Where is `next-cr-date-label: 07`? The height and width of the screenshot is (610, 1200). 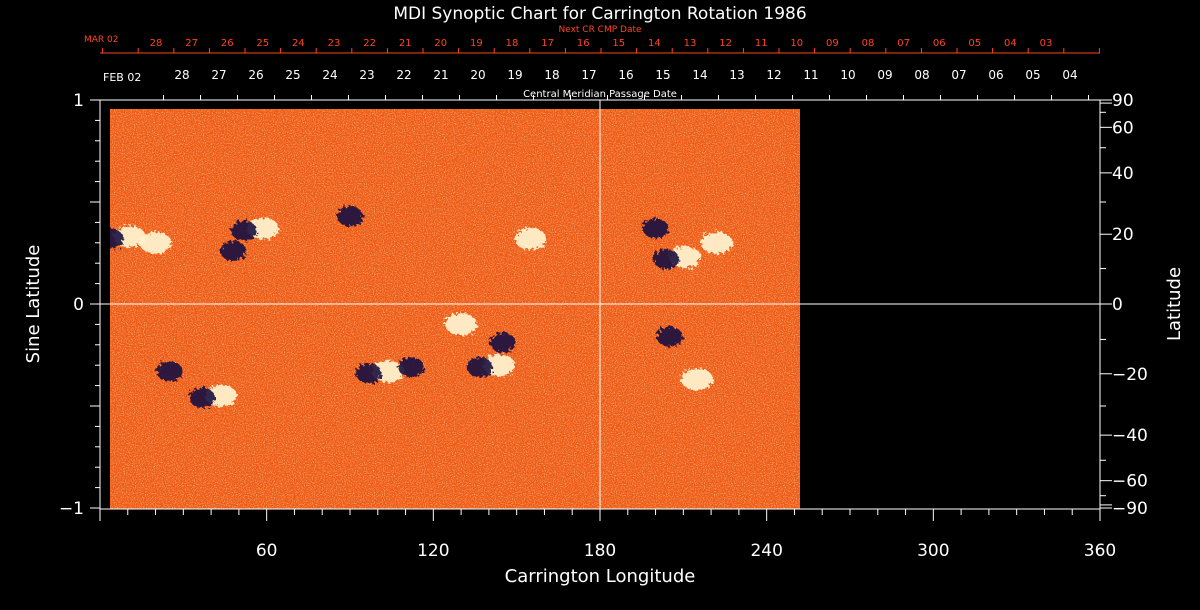 next-cr-date-label: 07 is located at coordinates (903, 43).